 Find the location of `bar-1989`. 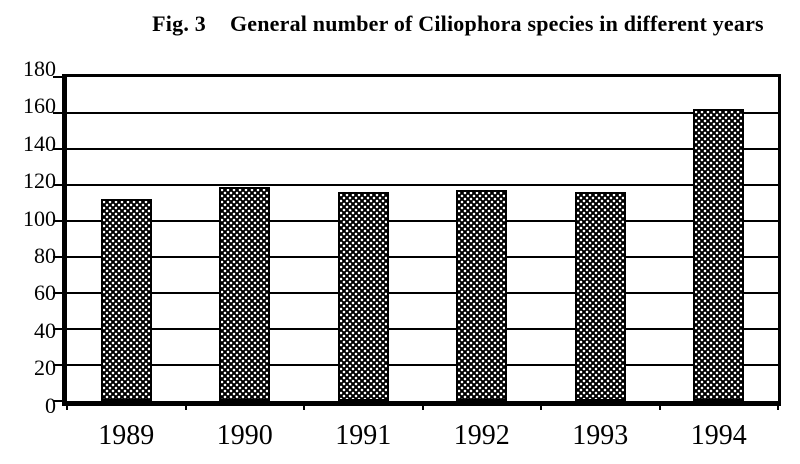

bar-1989 is located at coordinates (126, 300).